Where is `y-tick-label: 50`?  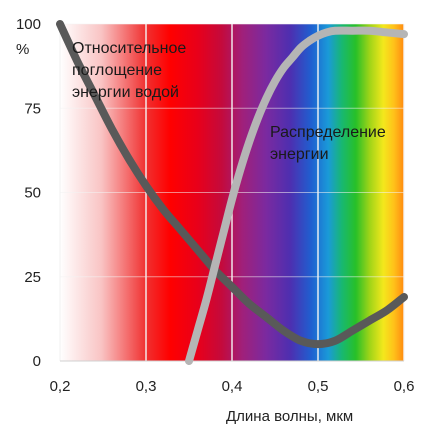
y-tick-label: 50 is located at coordinates (32, 193).